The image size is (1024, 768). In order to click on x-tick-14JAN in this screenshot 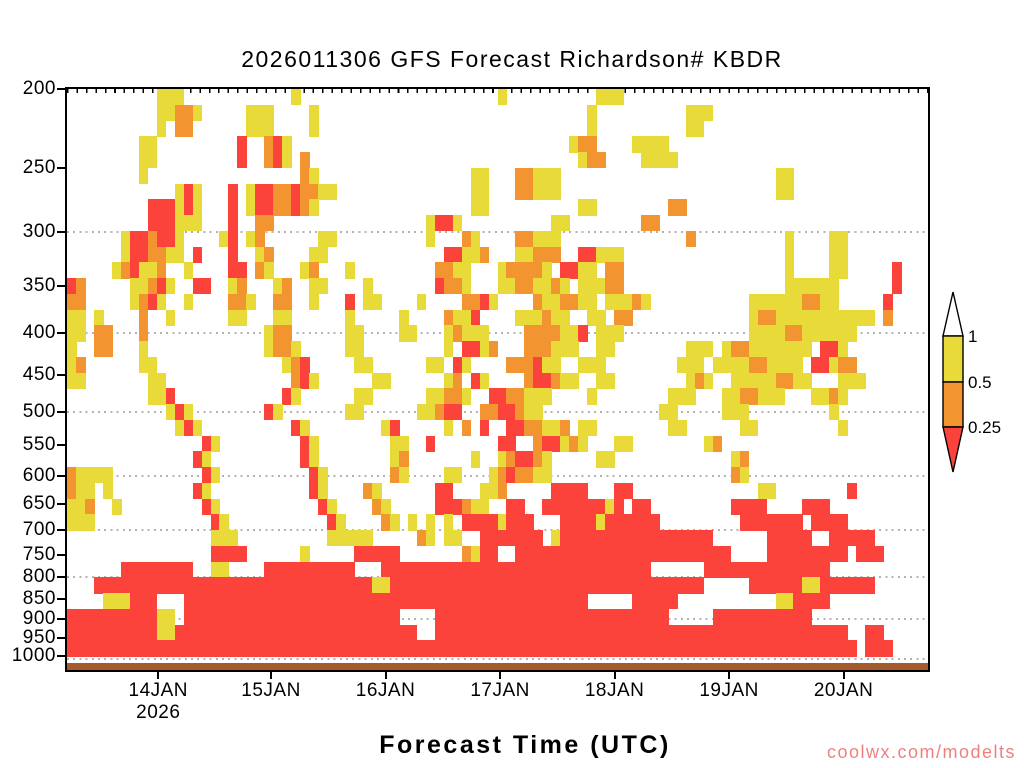, I will do `click(158, 675)`.